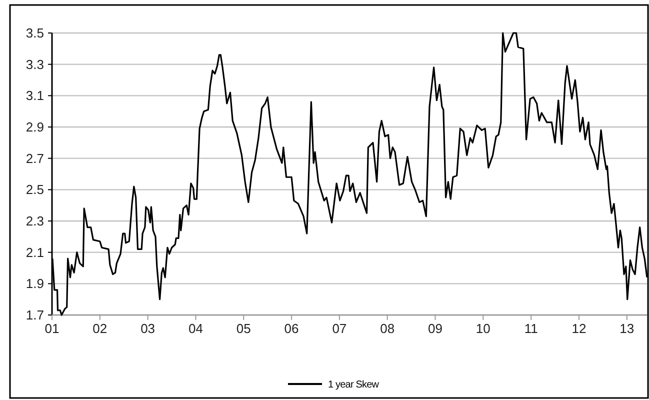 This screenshot has width=649, height=400. Describe the element at coordinates (627, 328) in the screenshot. I see `x-tick-label: 13` at that location.